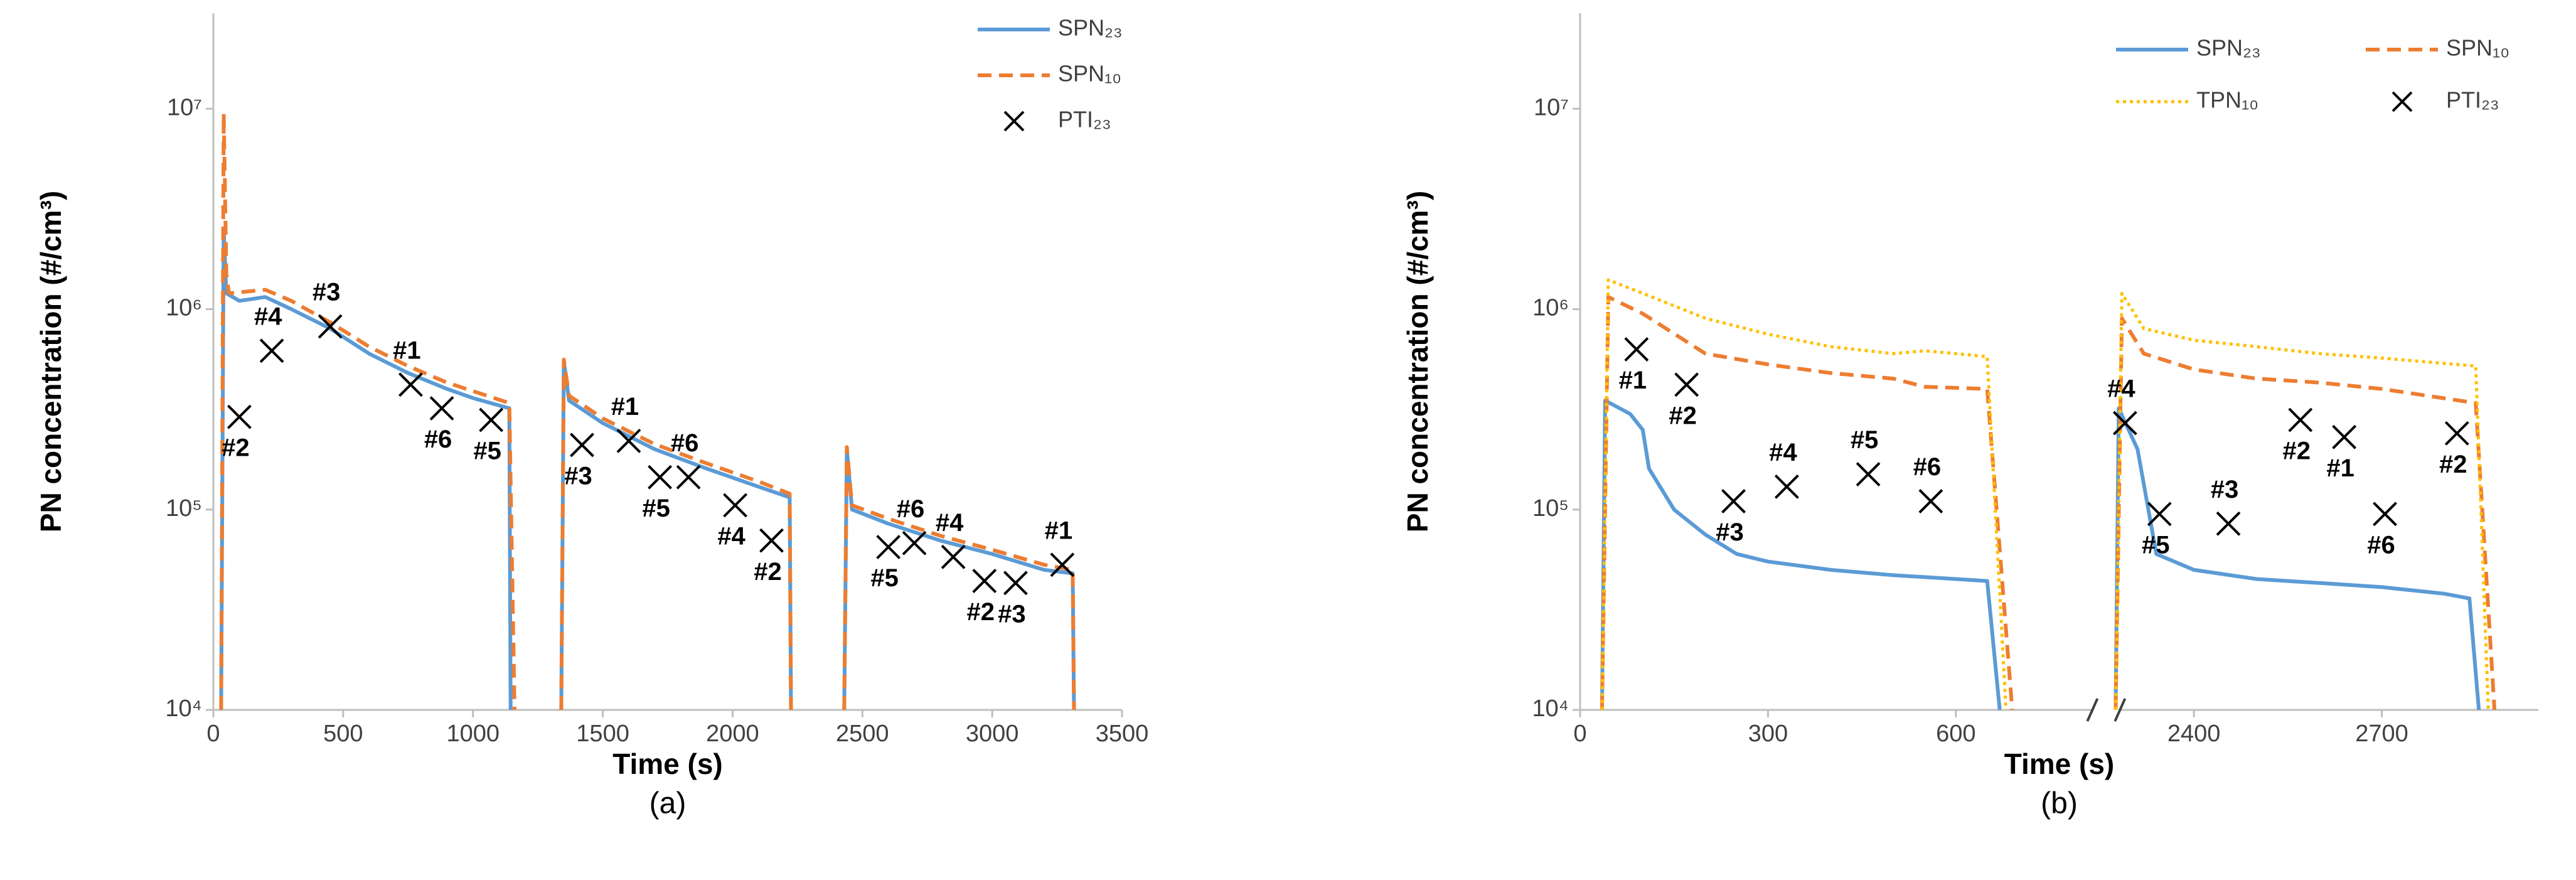 This screenshot has width=2576, height=880. I want to click on series-line, so click(2040, 555).